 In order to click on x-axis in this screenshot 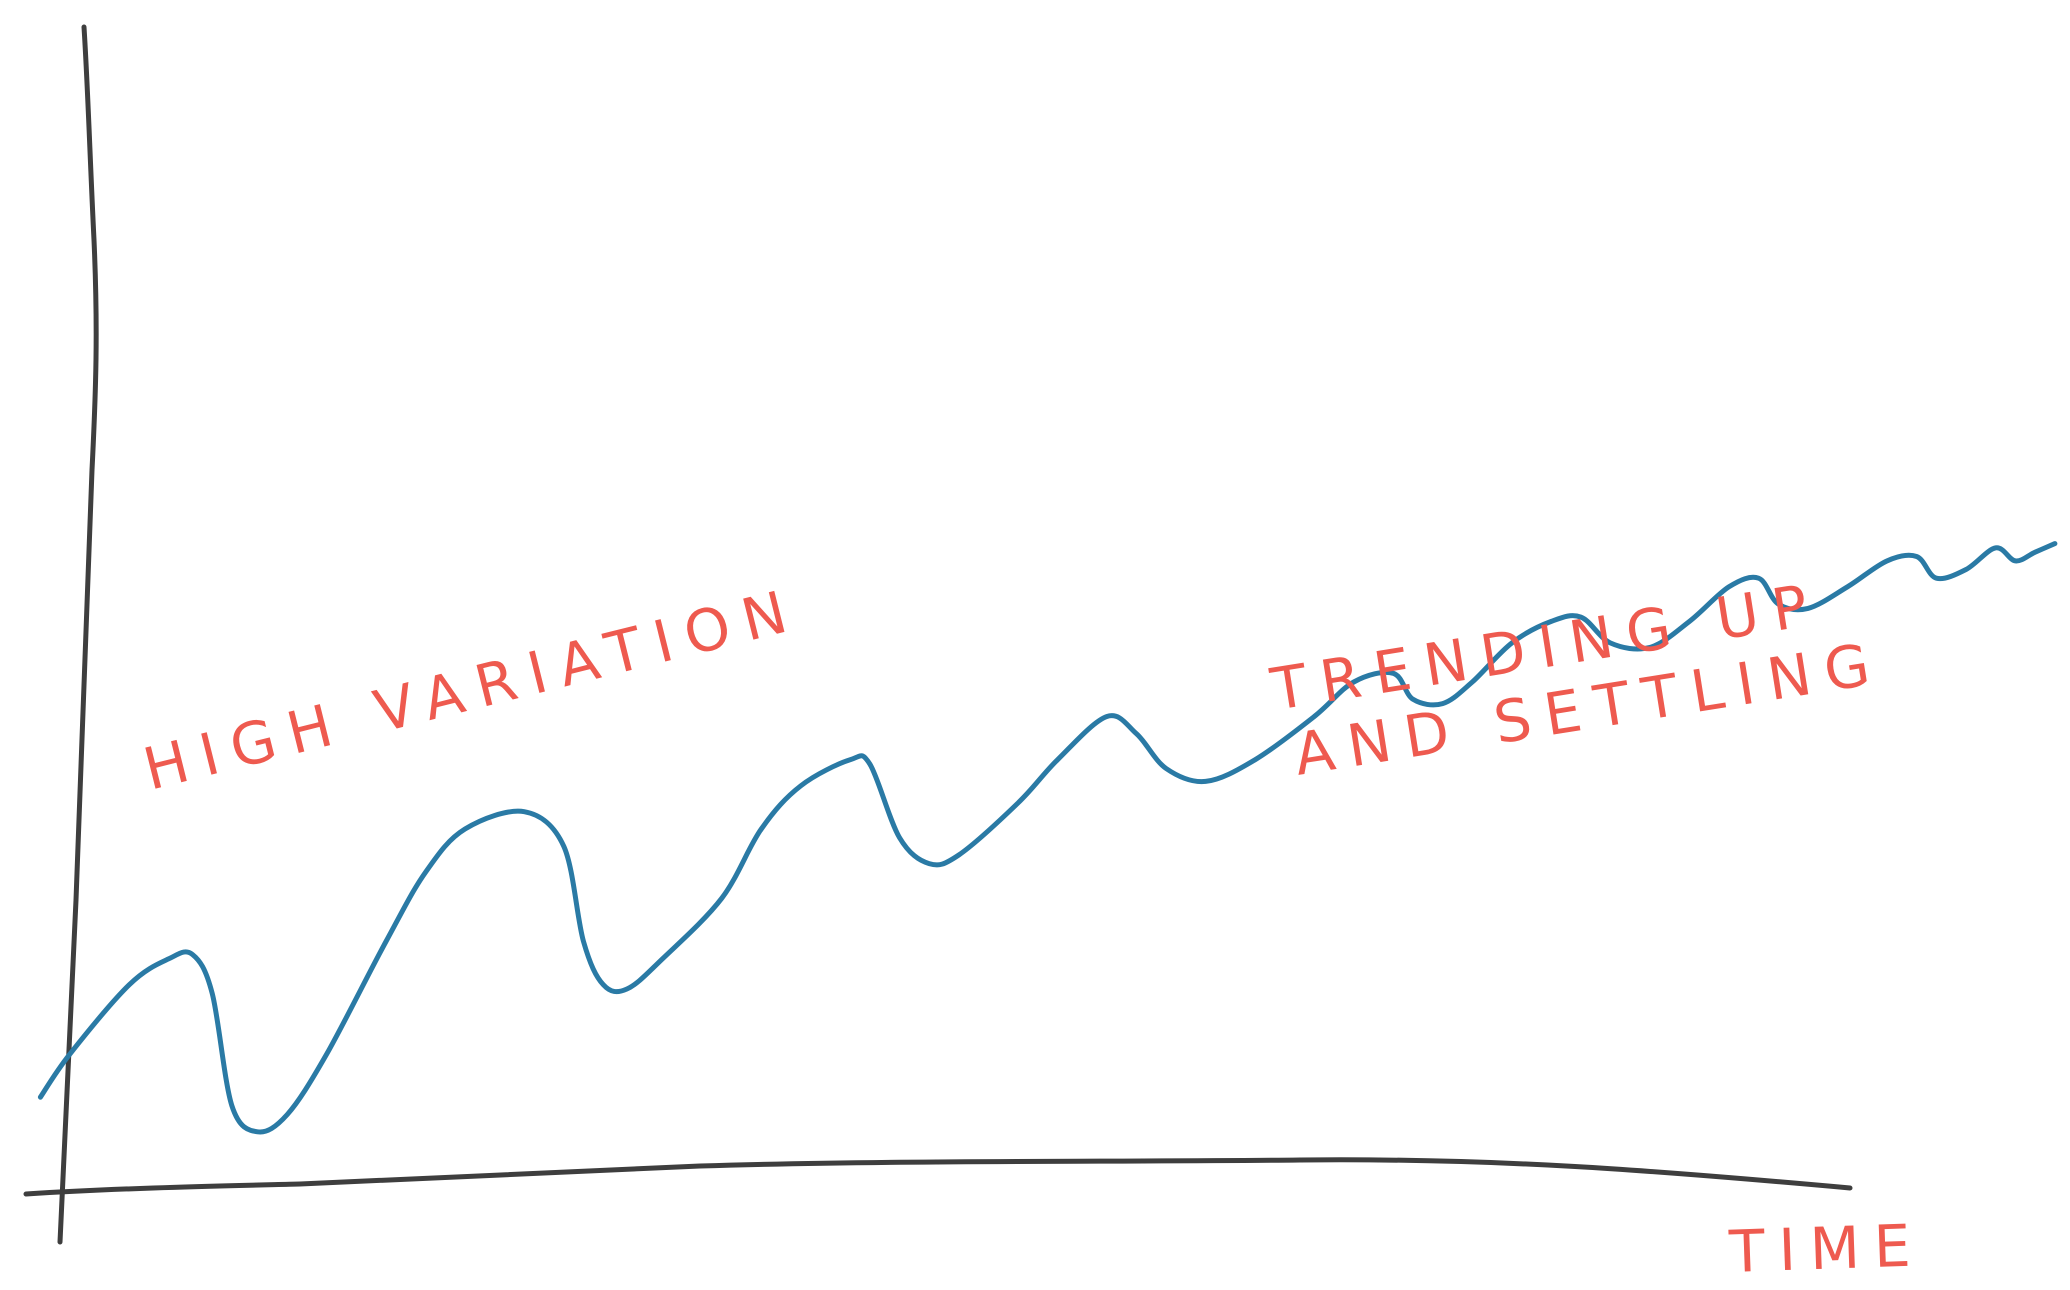, I will do `click(938, 1177)`.